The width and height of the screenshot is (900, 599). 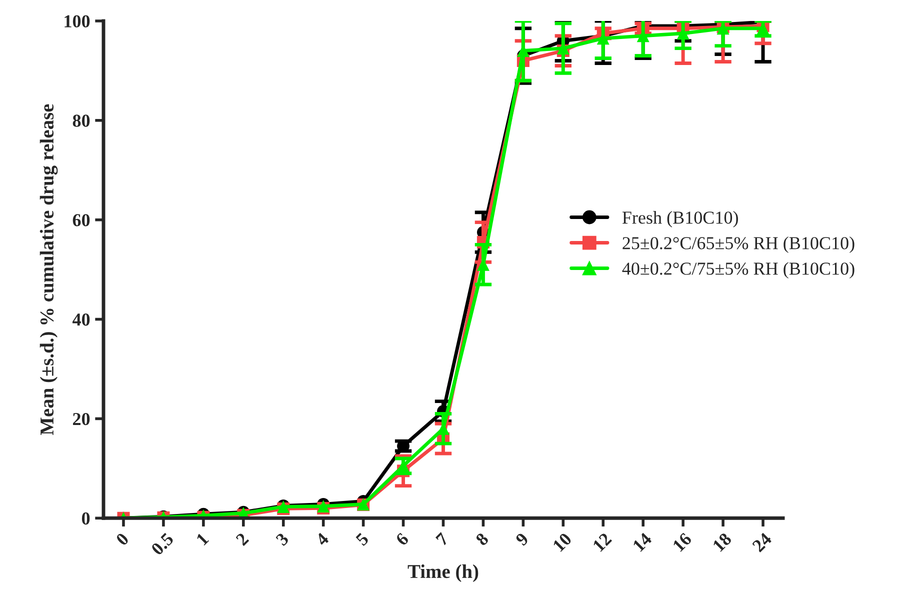 What do you see at coordinates (642, 542) in the screenshot?
I see `x-tick-label: 14` at bounding box center [642, 542].